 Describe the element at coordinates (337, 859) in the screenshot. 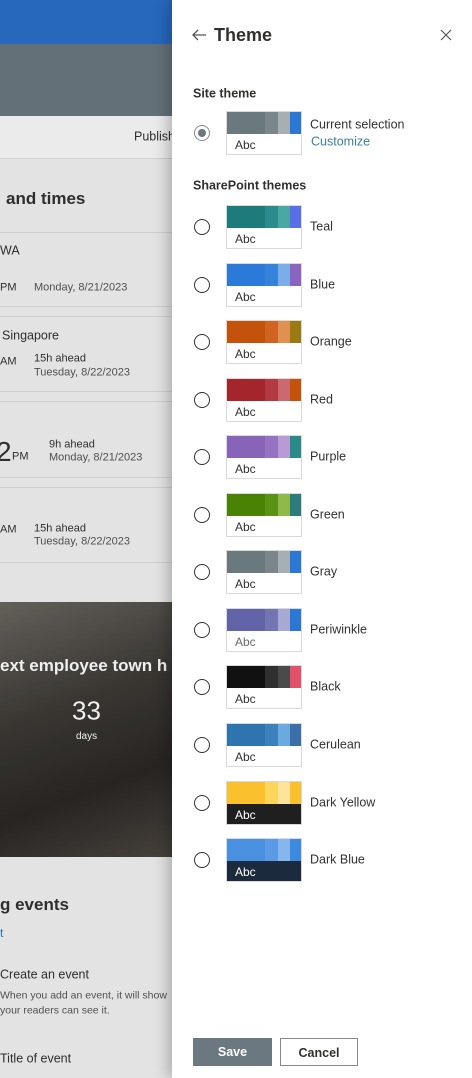

I see `theme-name: Dark Blue` at that location.